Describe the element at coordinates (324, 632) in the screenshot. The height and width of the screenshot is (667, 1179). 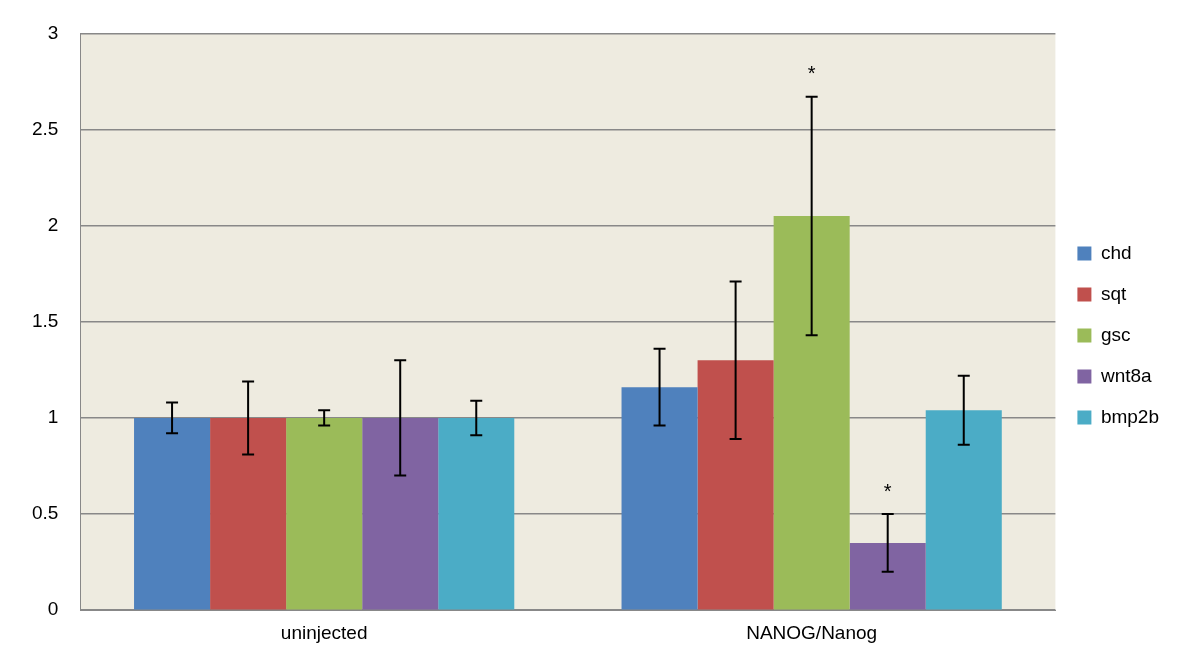
I see `x-tick-label: uninjected` at that location.